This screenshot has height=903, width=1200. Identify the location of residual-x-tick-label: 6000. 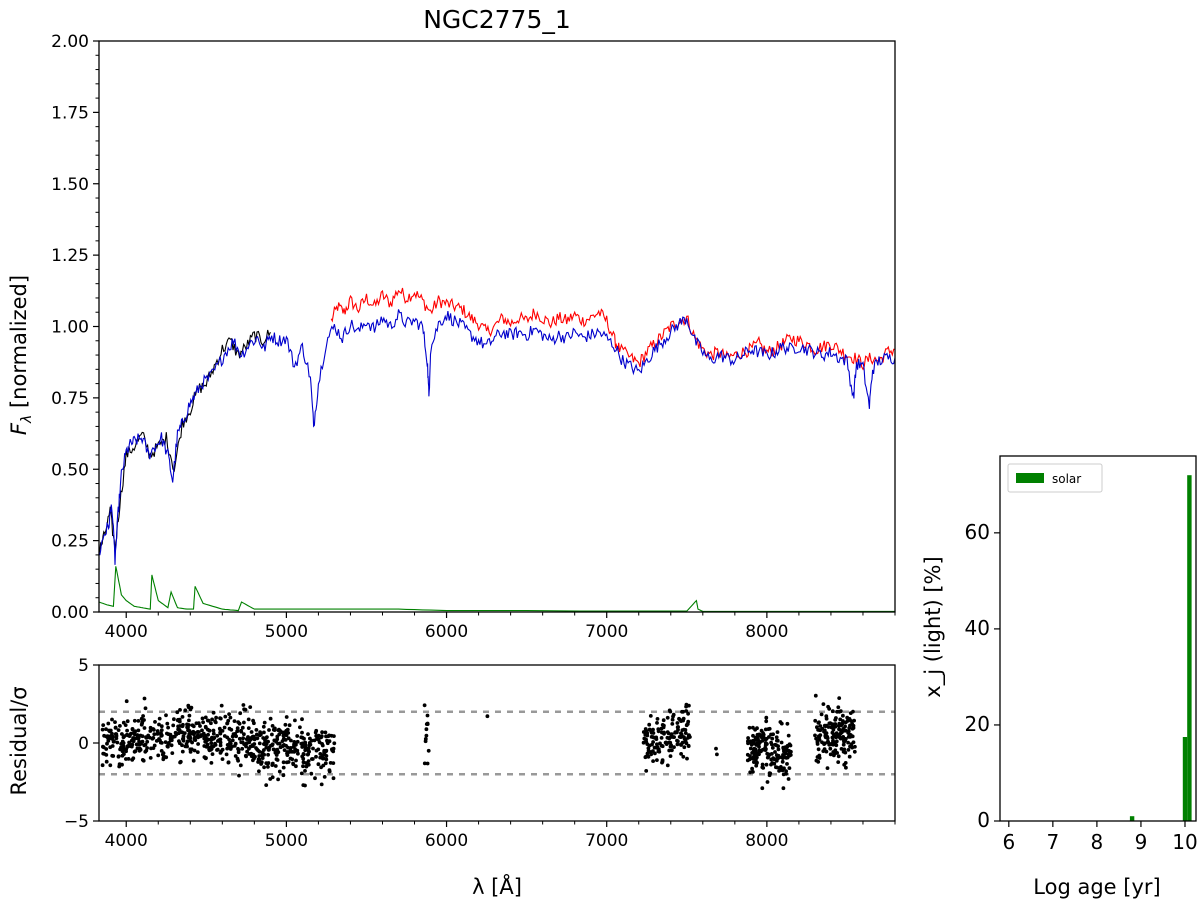
(446, 841).